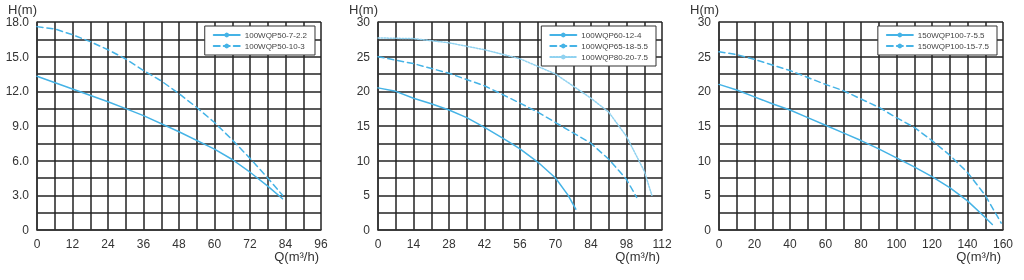 Image resolution: width=1024 pixels, height=280 pixels. What do you see at coordinates (321, 244) in the screenshot?
I see `x-tick-label: 96` at bounding box center [321, 244].